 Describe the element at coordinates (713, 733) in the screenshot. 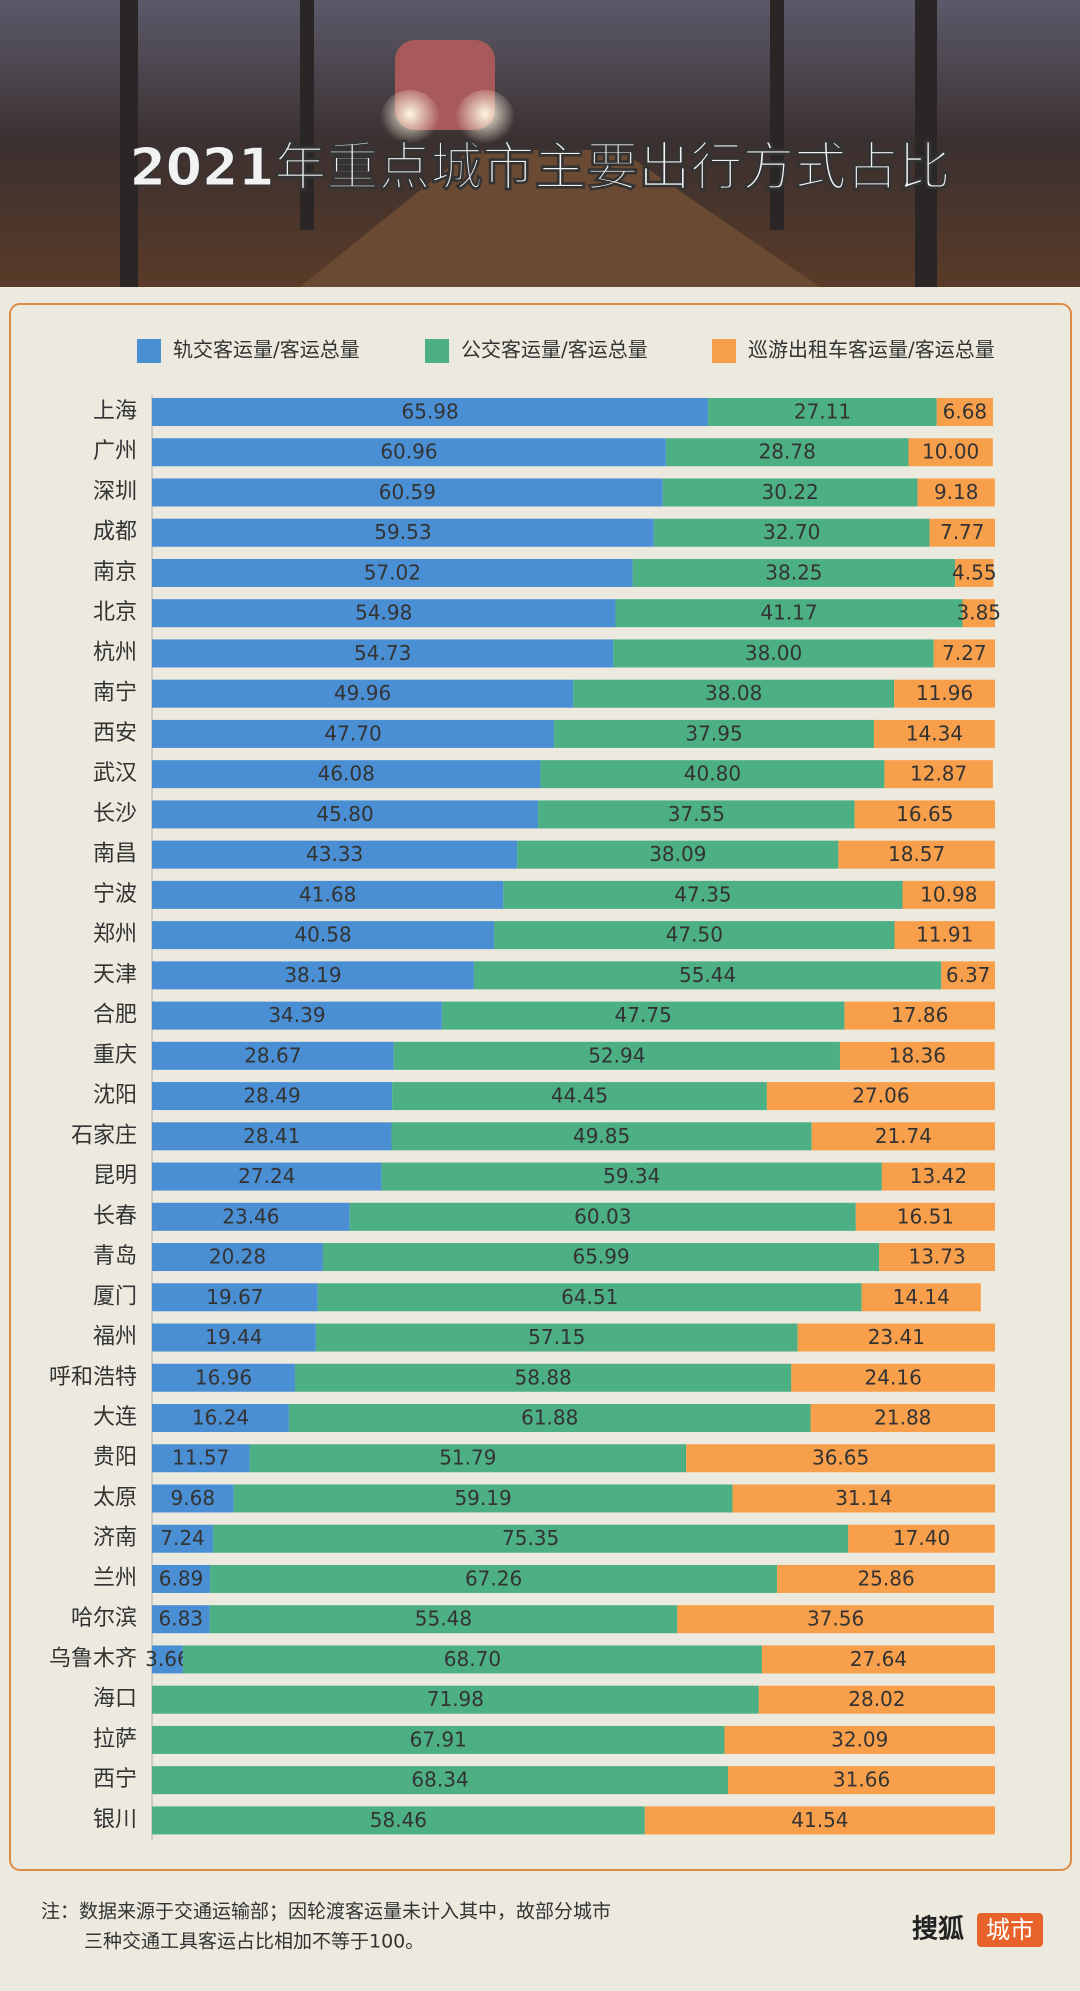

I see `value-label: 37.95` at that location.